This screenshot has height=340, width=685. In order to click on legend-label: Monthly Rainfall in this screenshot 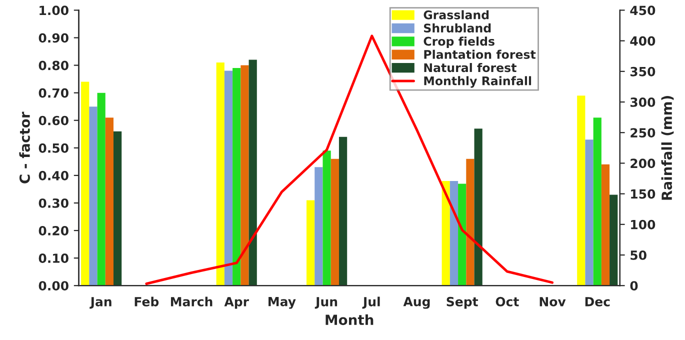, I will do `click(478, 82)`.